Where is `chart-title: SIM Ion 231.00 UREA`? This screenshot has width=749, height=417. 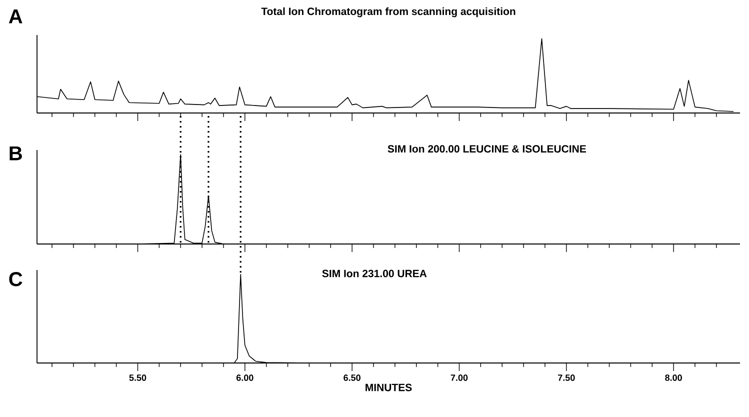
chart-title: SIM Ion 231.00 UREA is located at coordinates (374, 274).